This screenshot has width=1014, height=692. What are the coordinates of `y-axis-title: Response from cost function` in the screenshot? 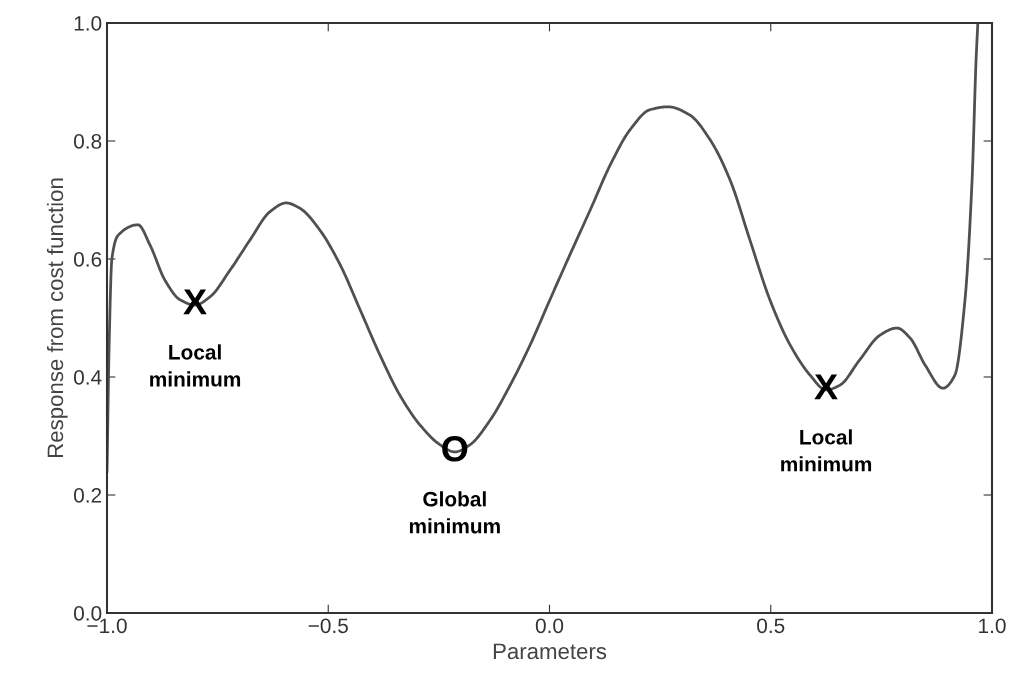 It's located at (57, 317).